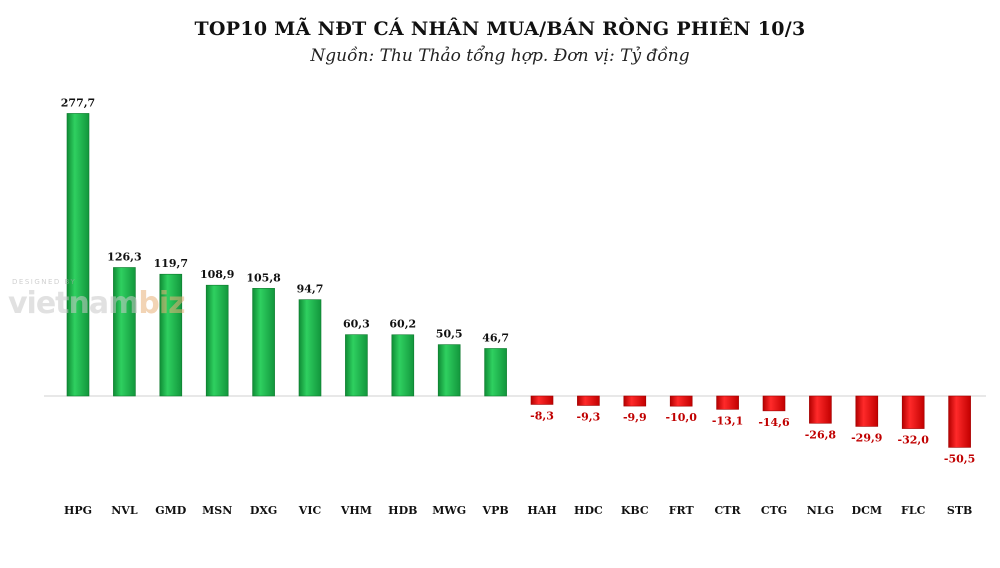 The image size is (1000, 568). What do you see at coordinates (124, 510) in the screenshot?
I see `category-label-nvl: NVL` at bounding box center [124, 510].